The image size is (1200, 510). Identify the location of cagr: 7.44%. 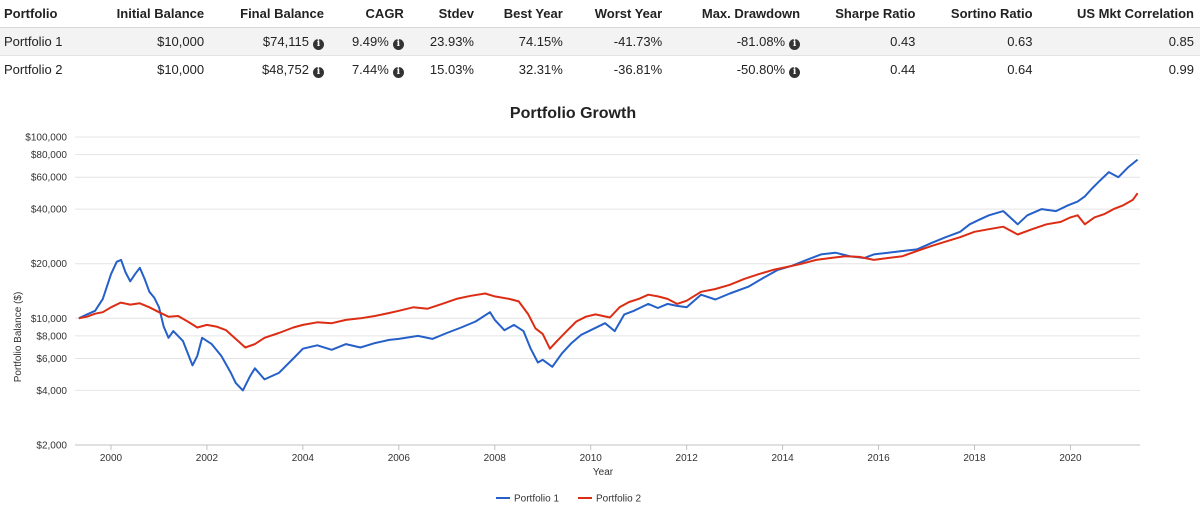
(370, 69).